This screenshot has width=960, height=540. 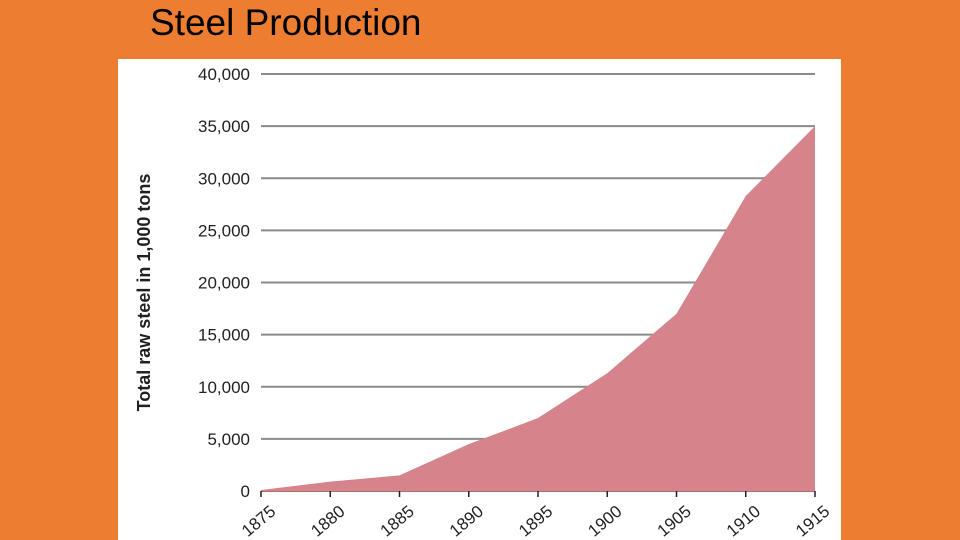 I want to click on y-tick-label: 20,000, so click(x=224, y=283).